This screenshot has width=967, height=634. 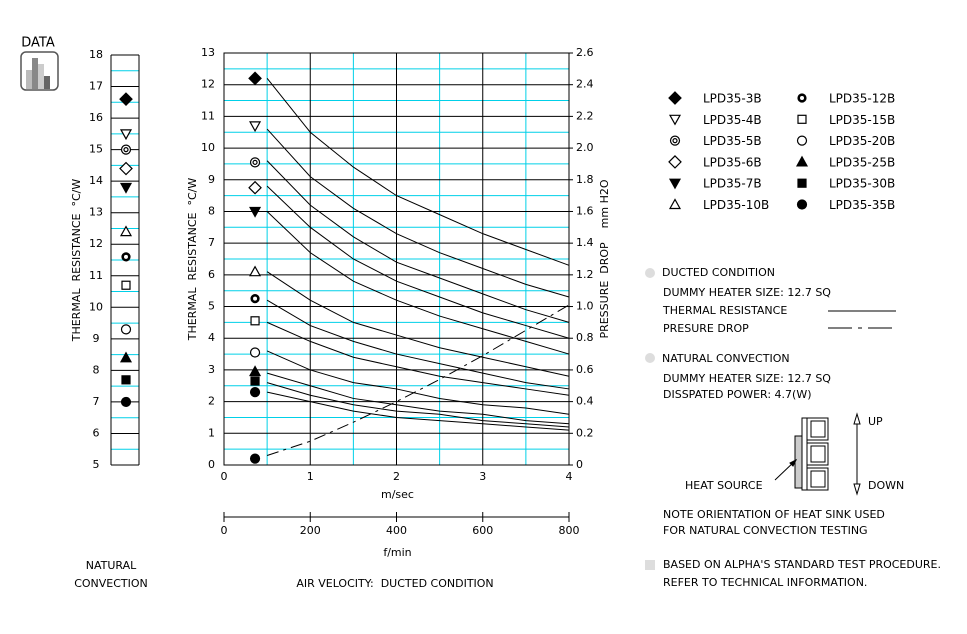 I want to click on legend-label: LPD35-15B, so click(x=862, y=120).